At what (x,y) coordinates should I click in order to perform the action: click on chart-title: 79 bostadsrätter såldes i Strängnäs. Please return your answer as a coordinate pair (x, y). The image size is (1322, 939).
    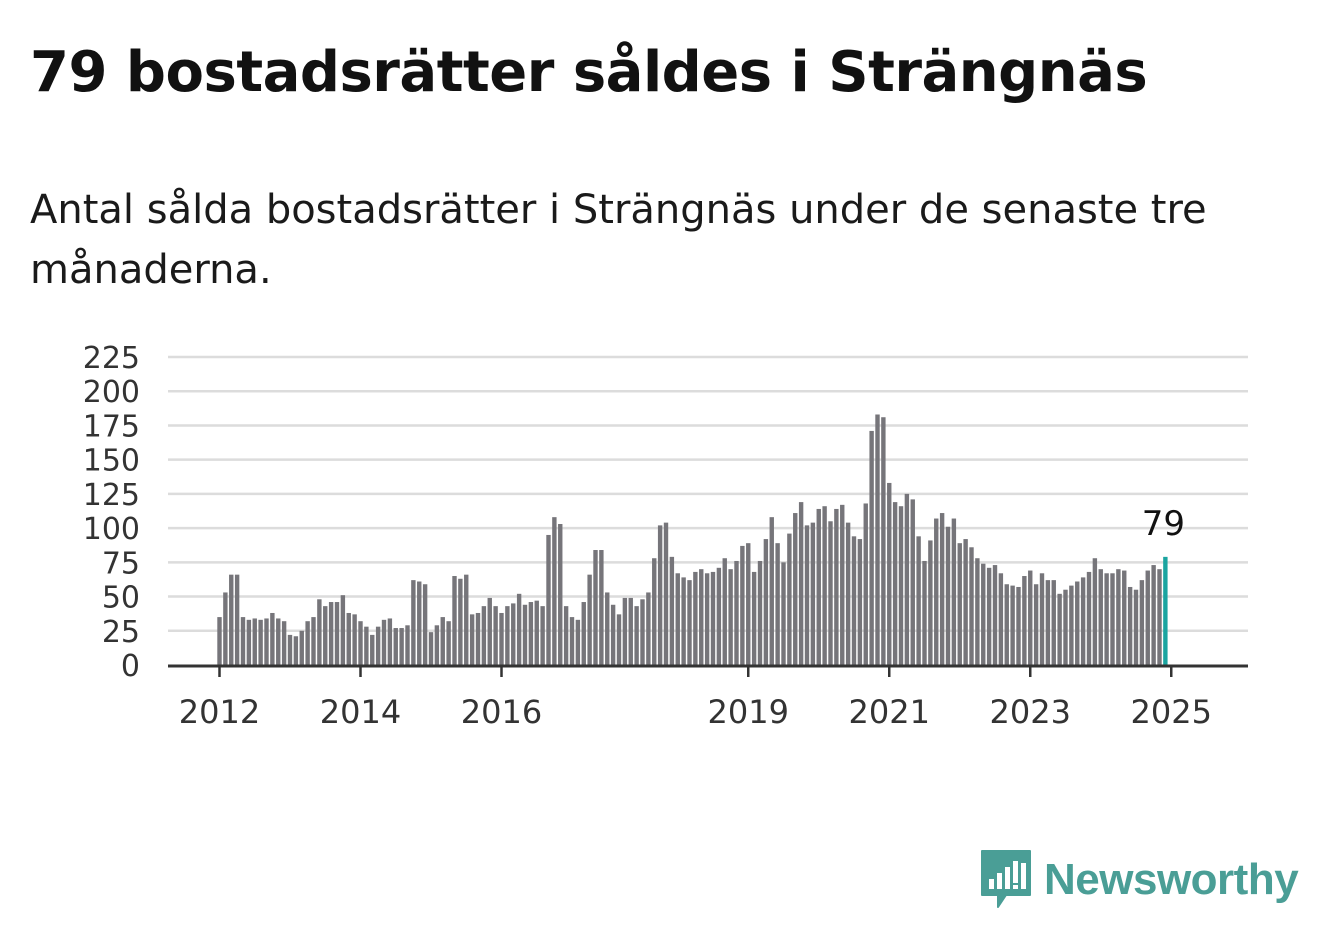
    Looking at the image, I should click on (589, 72).